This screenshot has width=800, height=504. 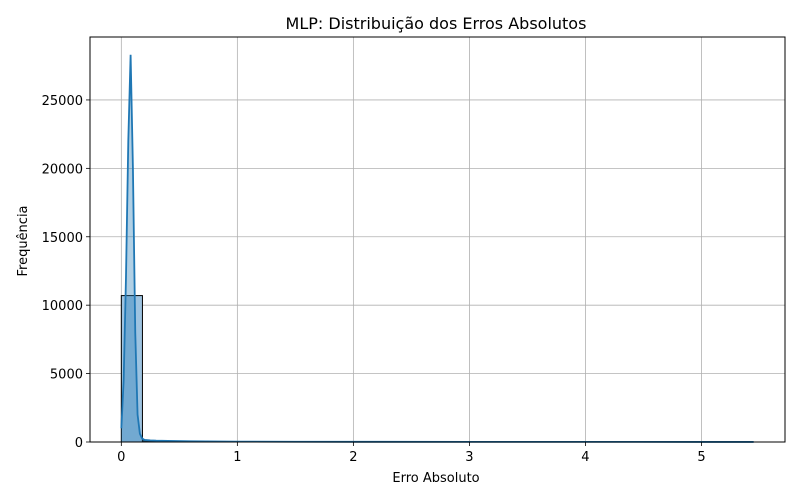 What do you see at coordinates (62, 101) in the screenshot?
I see `y-tick-label: 25000` at bounding box center [62, 101].